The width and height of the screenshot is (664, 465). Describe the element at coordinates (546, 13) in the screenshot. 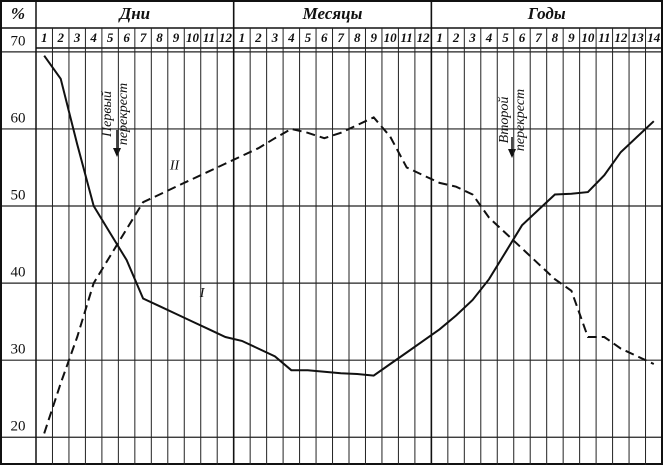

I see `group-label: Годы` at that location.